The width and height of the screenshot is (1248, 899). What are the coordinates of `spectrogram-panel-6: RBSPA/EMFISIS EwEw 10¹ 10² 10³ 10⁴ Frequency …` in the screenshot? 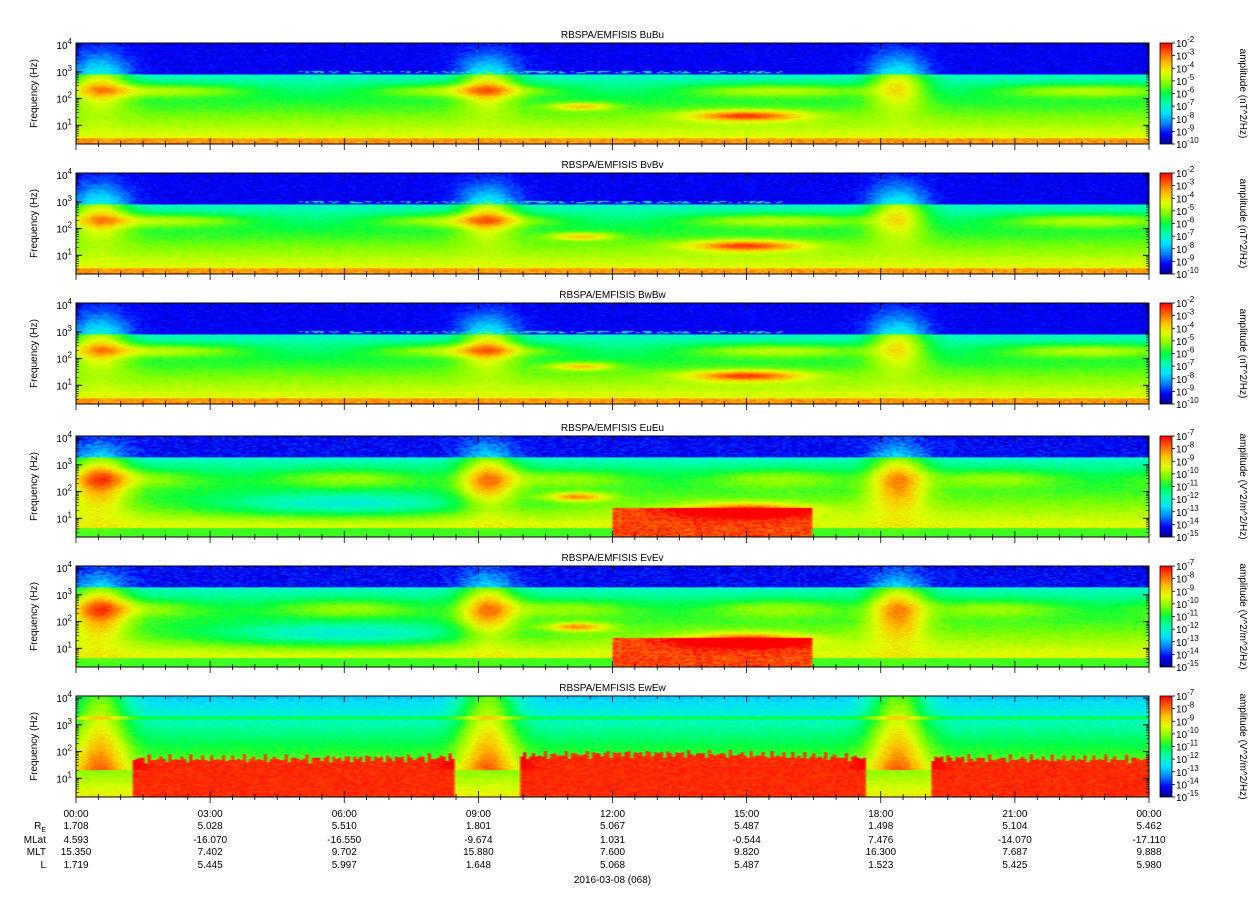 It's located at (638, 743).